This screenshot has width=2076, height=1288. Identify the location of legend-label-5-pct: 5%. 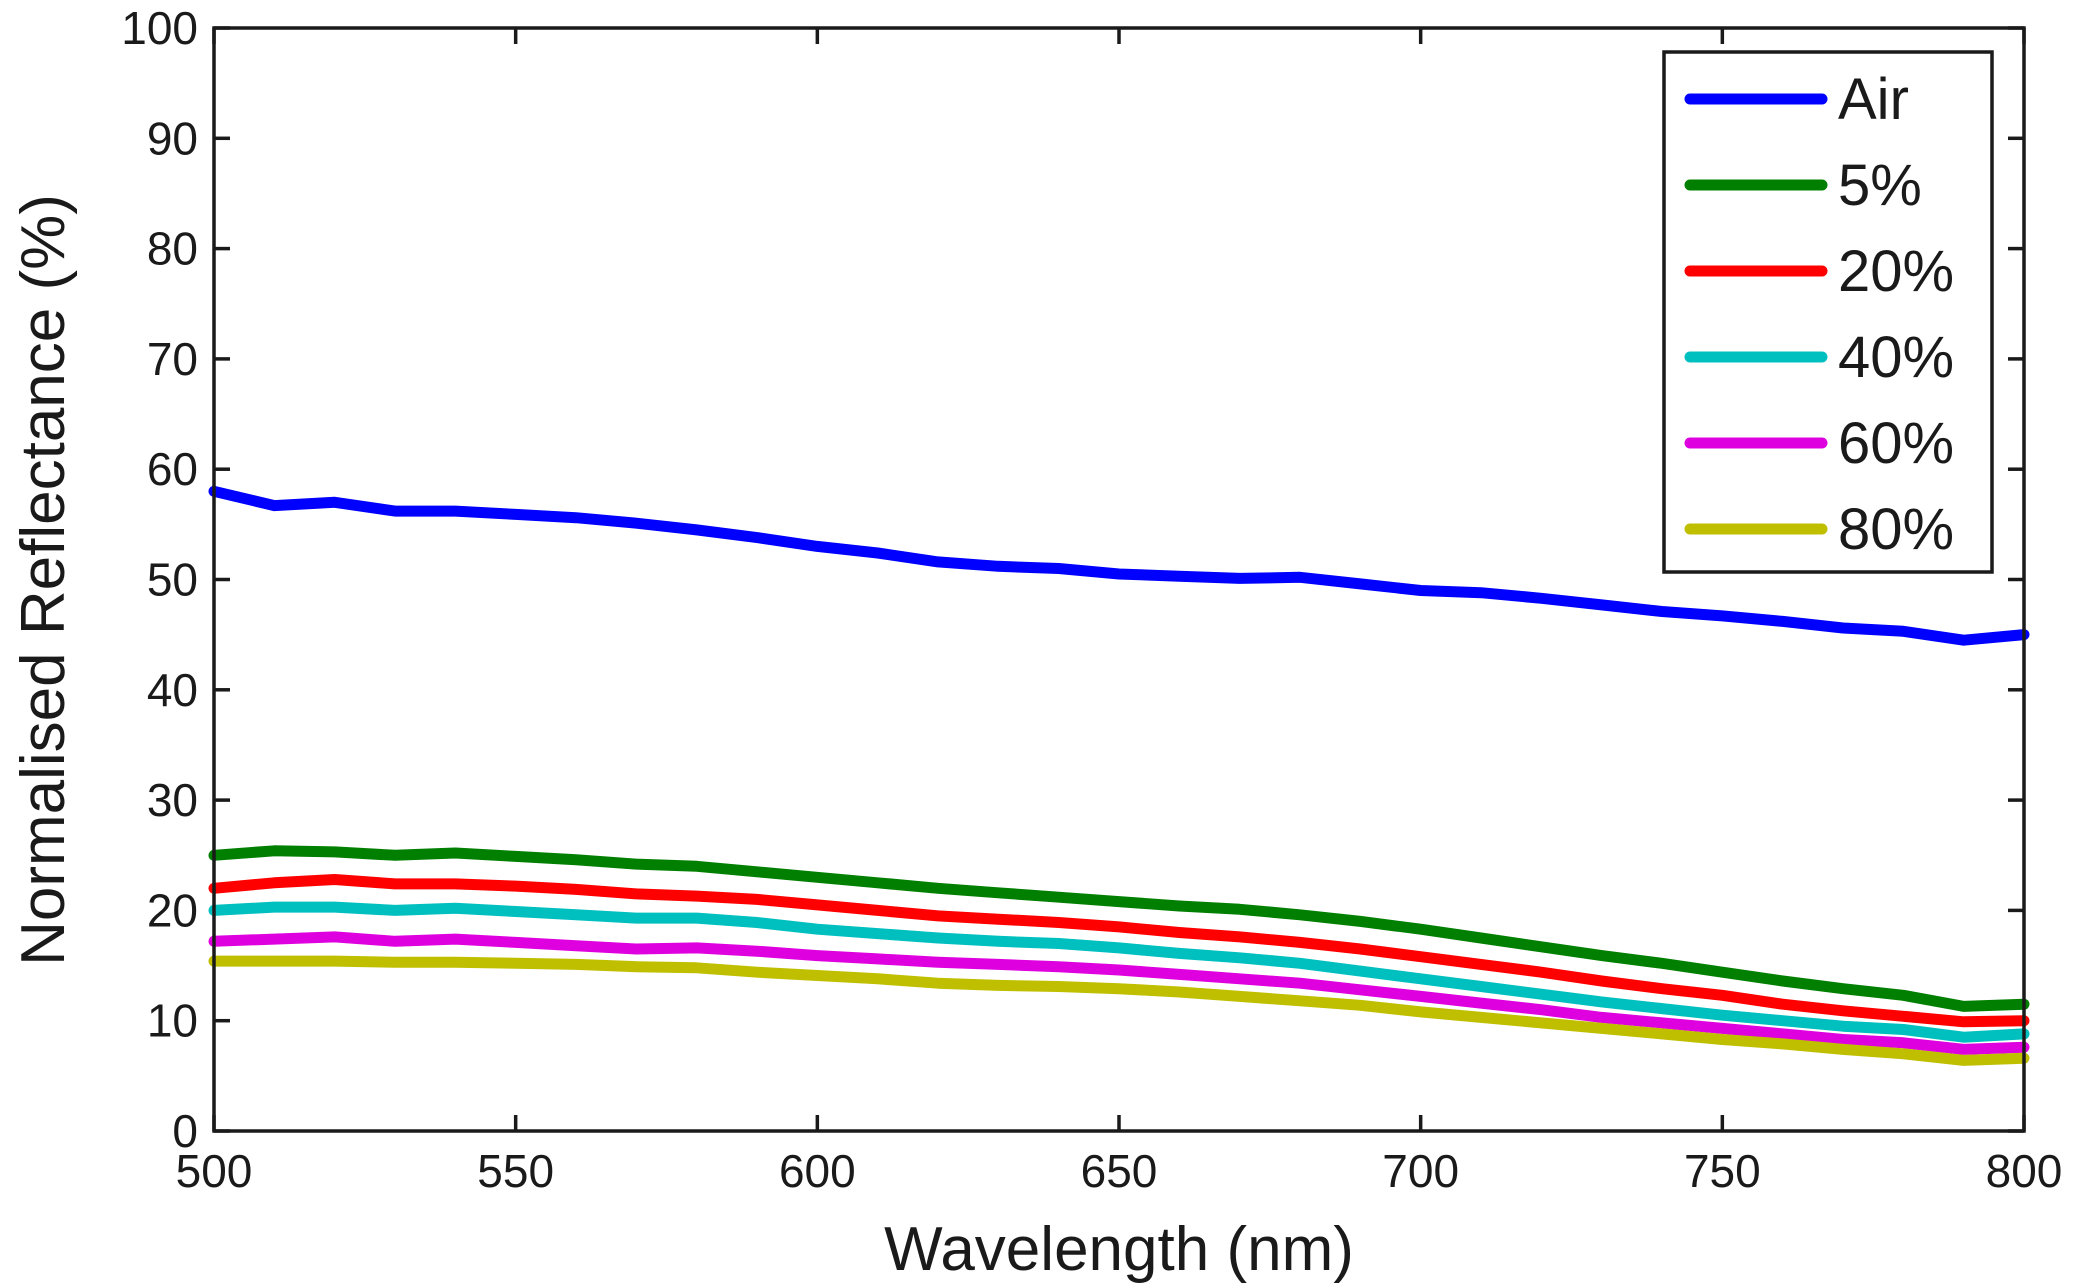
(1880, 185).